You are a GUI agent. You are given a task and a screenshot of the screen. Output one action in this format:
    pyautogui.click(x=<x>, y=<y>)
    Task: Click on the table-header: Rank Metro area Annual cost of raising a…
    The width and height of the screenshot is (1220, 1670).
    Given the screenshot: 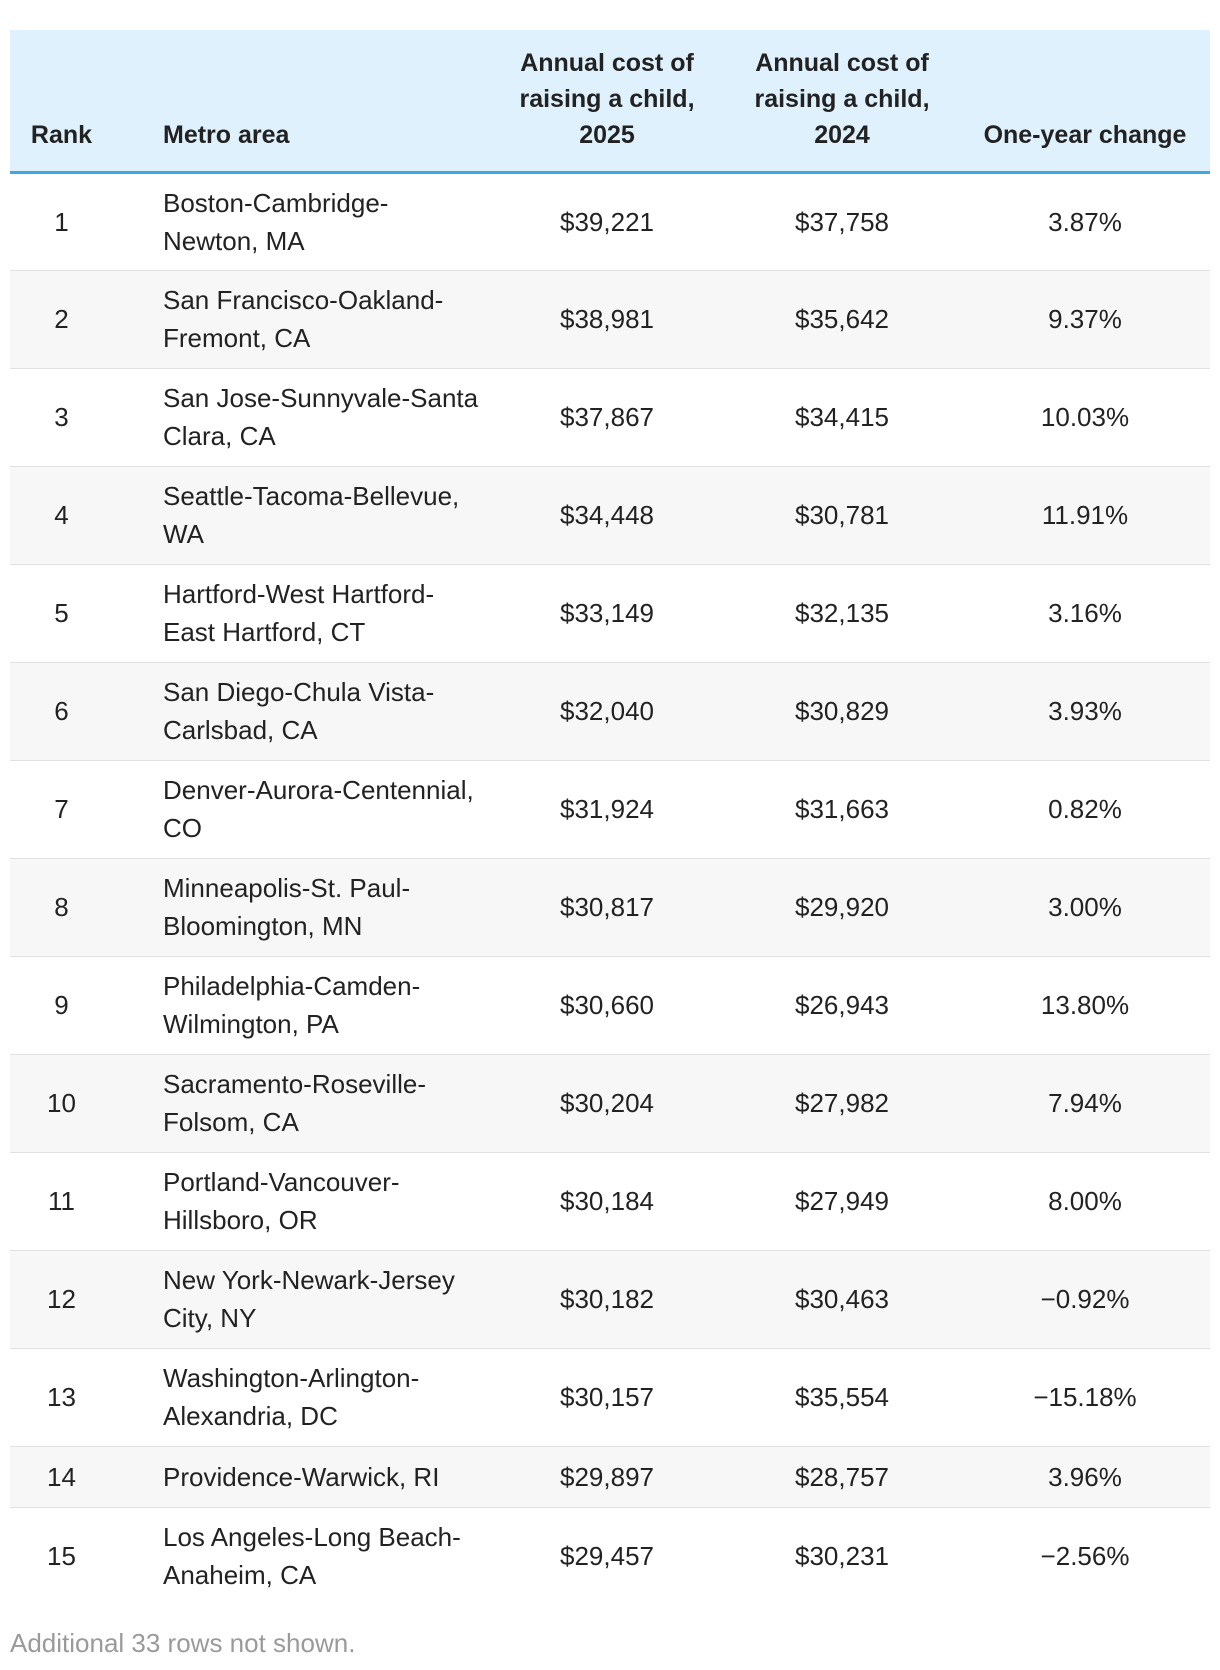 What is the action you would take?
    pyautogui.click(x=610, y=102)
    